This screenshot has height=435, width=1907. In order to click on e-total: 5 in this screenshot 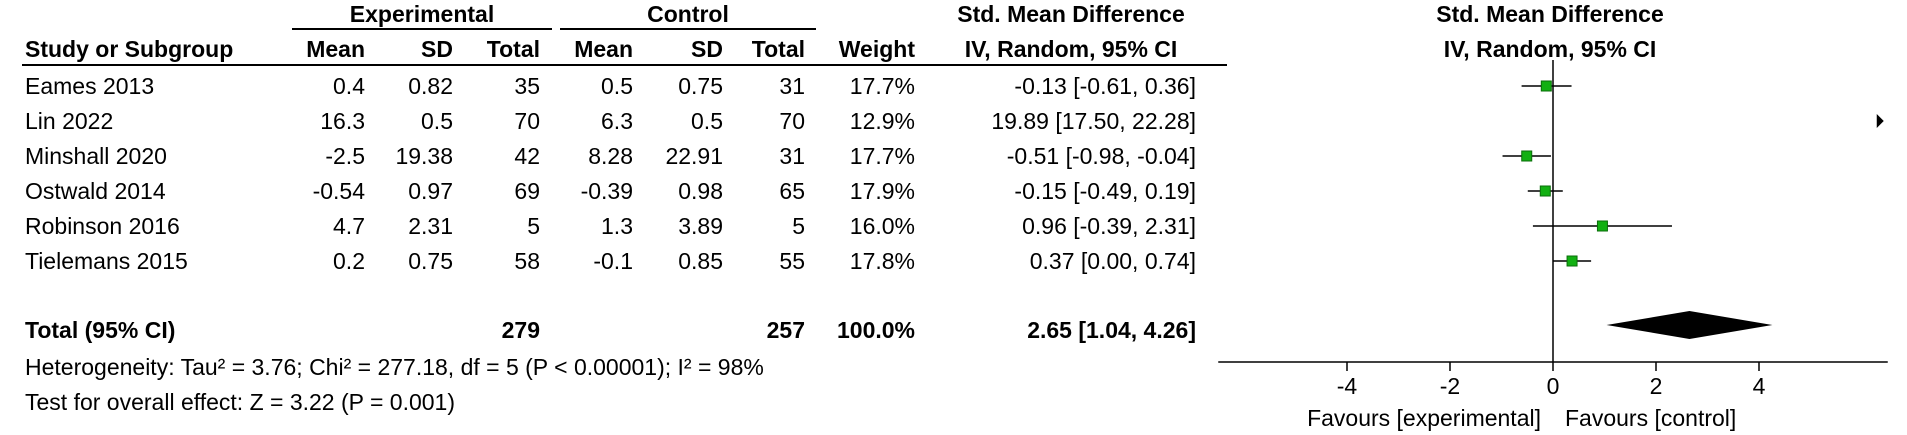, I will do `click(533, 226)`.